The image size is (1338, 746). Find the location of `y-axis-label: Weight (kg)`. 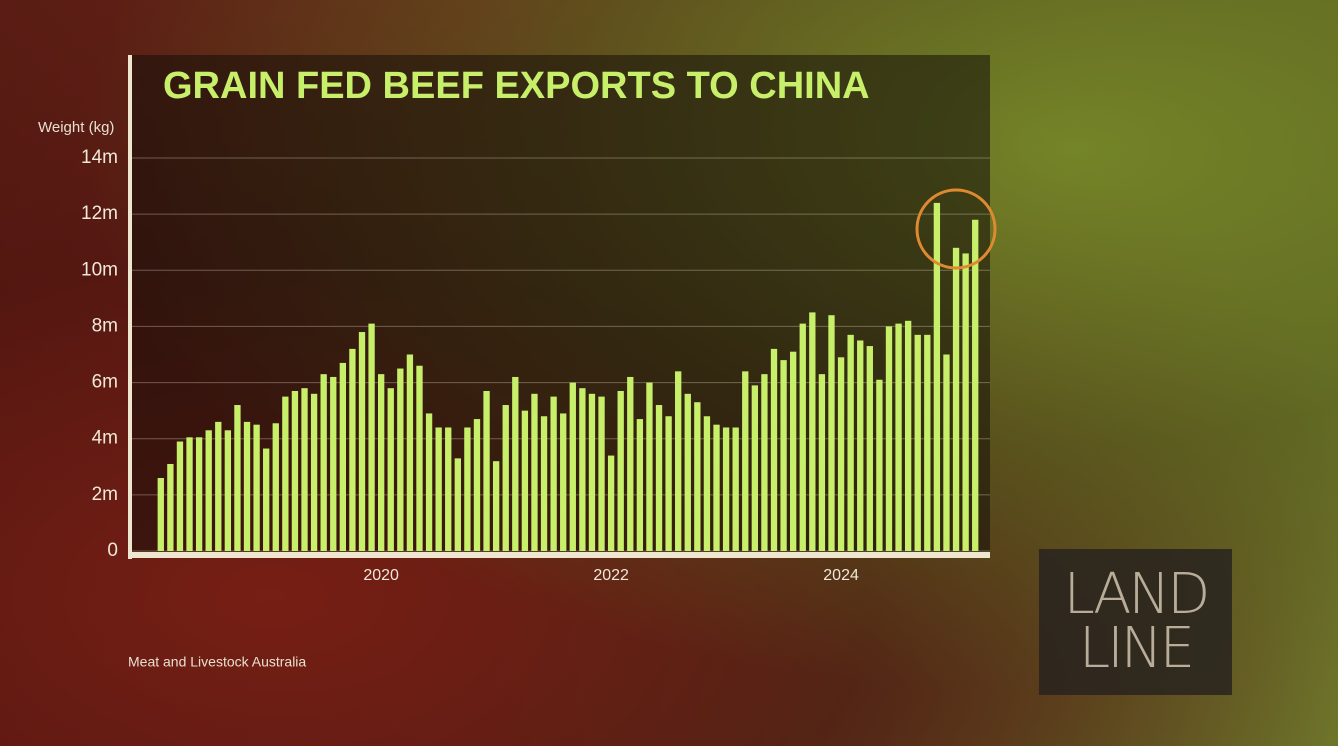

y-axis-label: Weight (kg) is located at coordinates (76, 127).